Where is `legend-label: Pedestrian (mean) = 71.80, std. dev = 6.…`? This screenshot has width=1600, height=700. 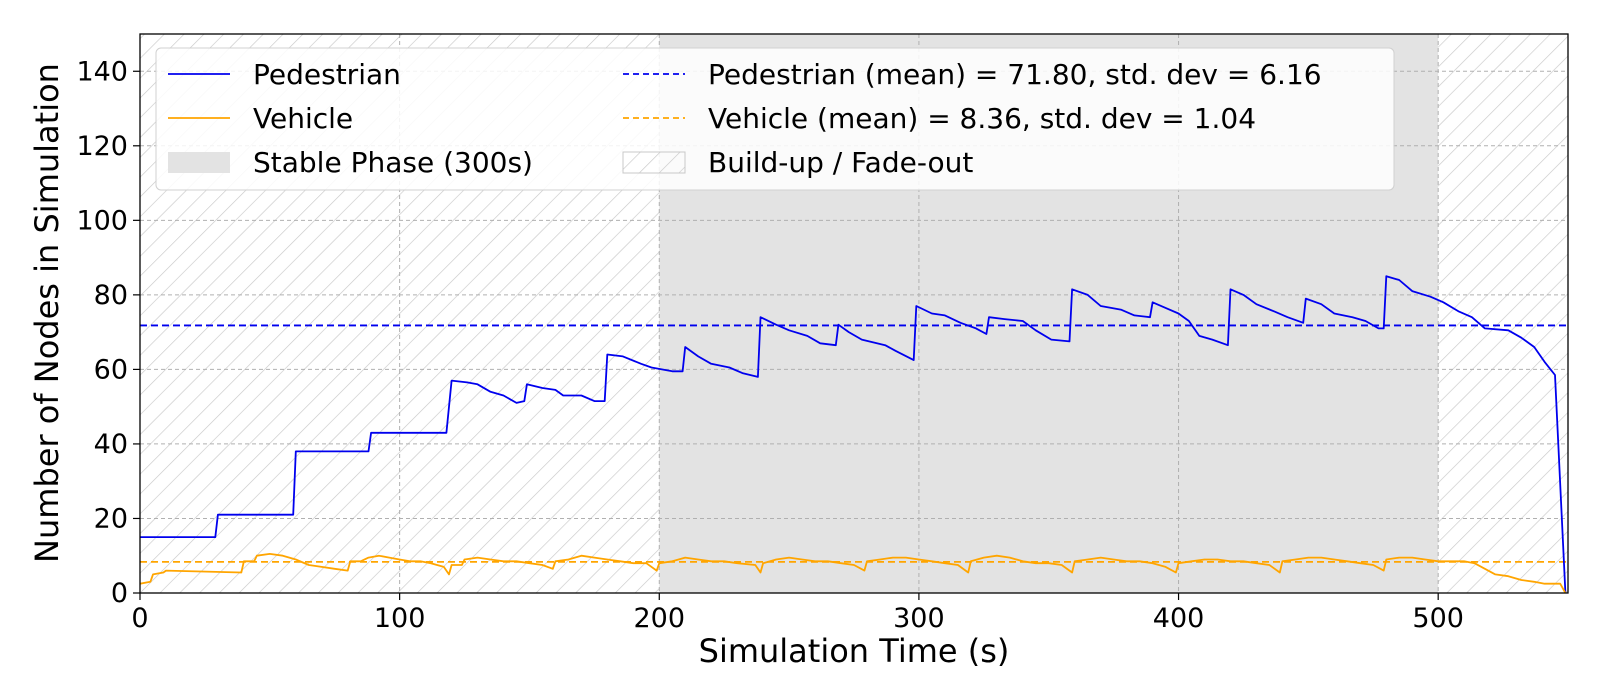 legend-label: Pedestrian (mean) = 71.80, std. dev = 6.… is located at coordinates (1015, 74).